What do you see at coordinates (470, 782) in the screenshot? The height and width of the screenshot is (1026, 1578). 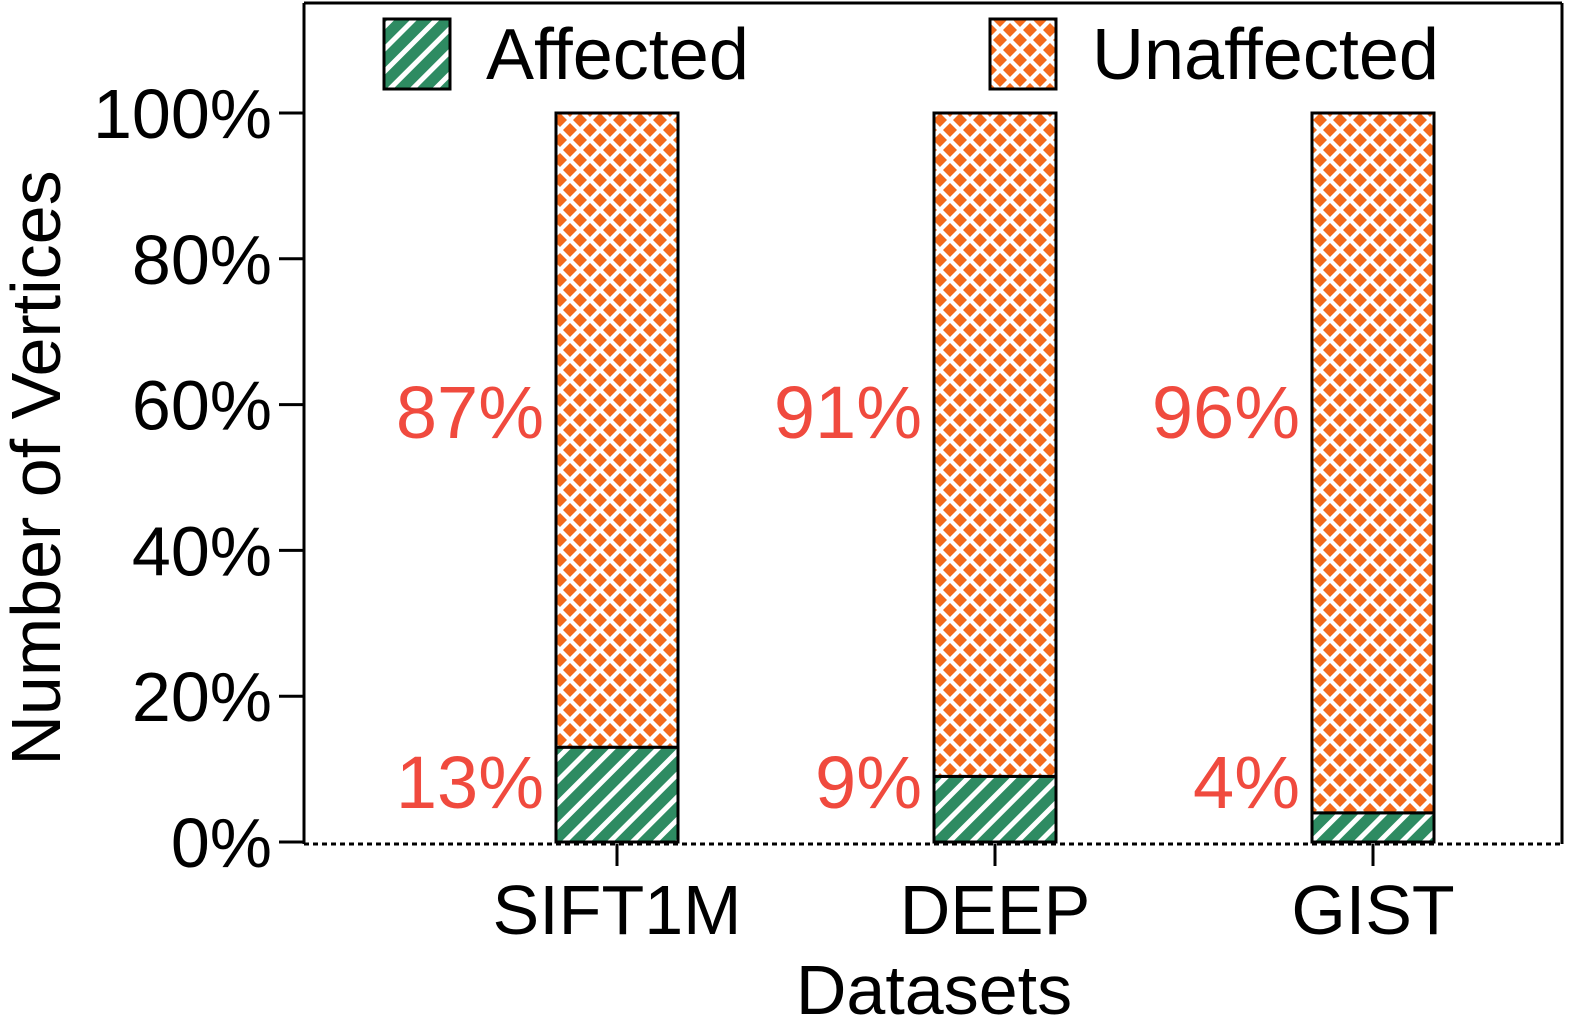 I see `data-label-affected-sift1m: 13%` at bounding box center [470, 782].